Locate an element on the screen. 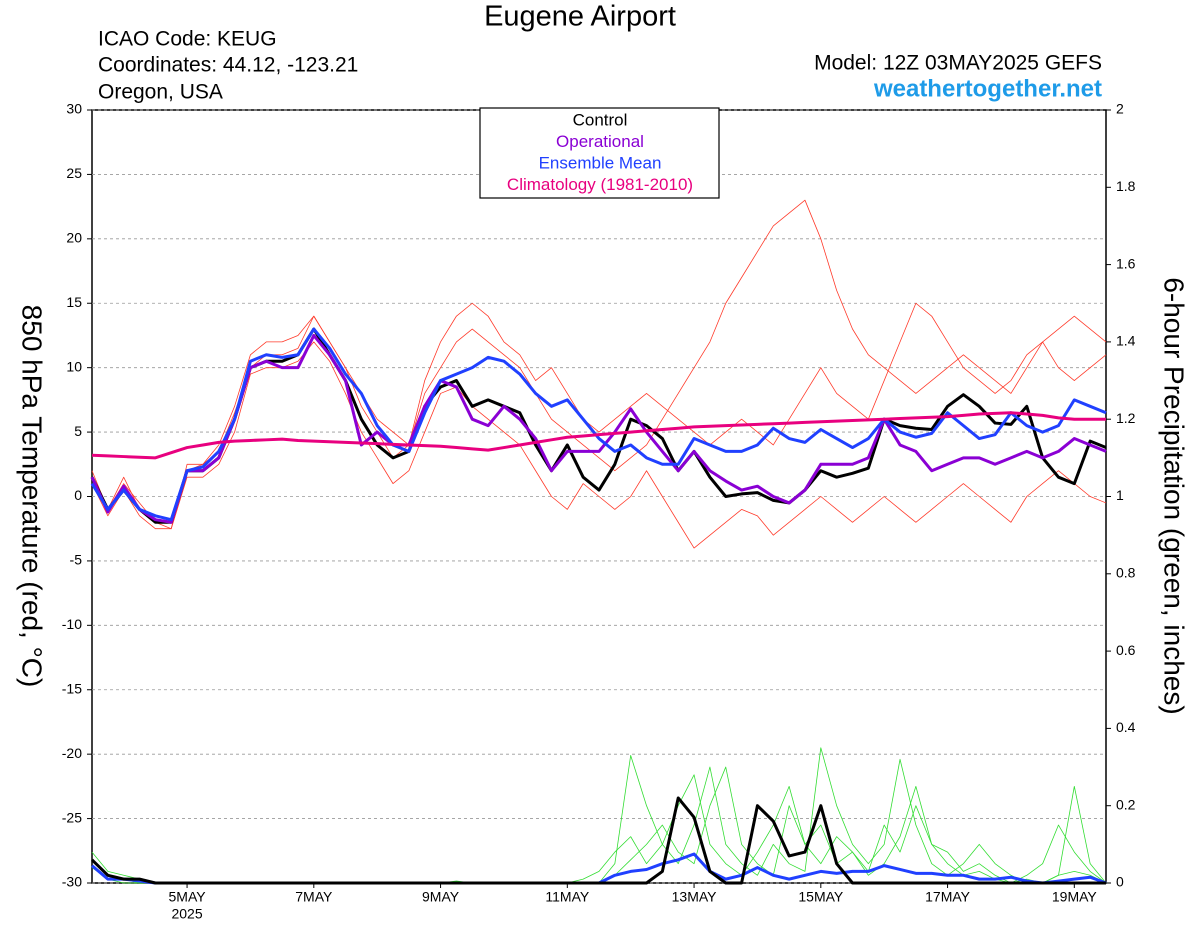  legend-box is located at coordinates (599, 153).